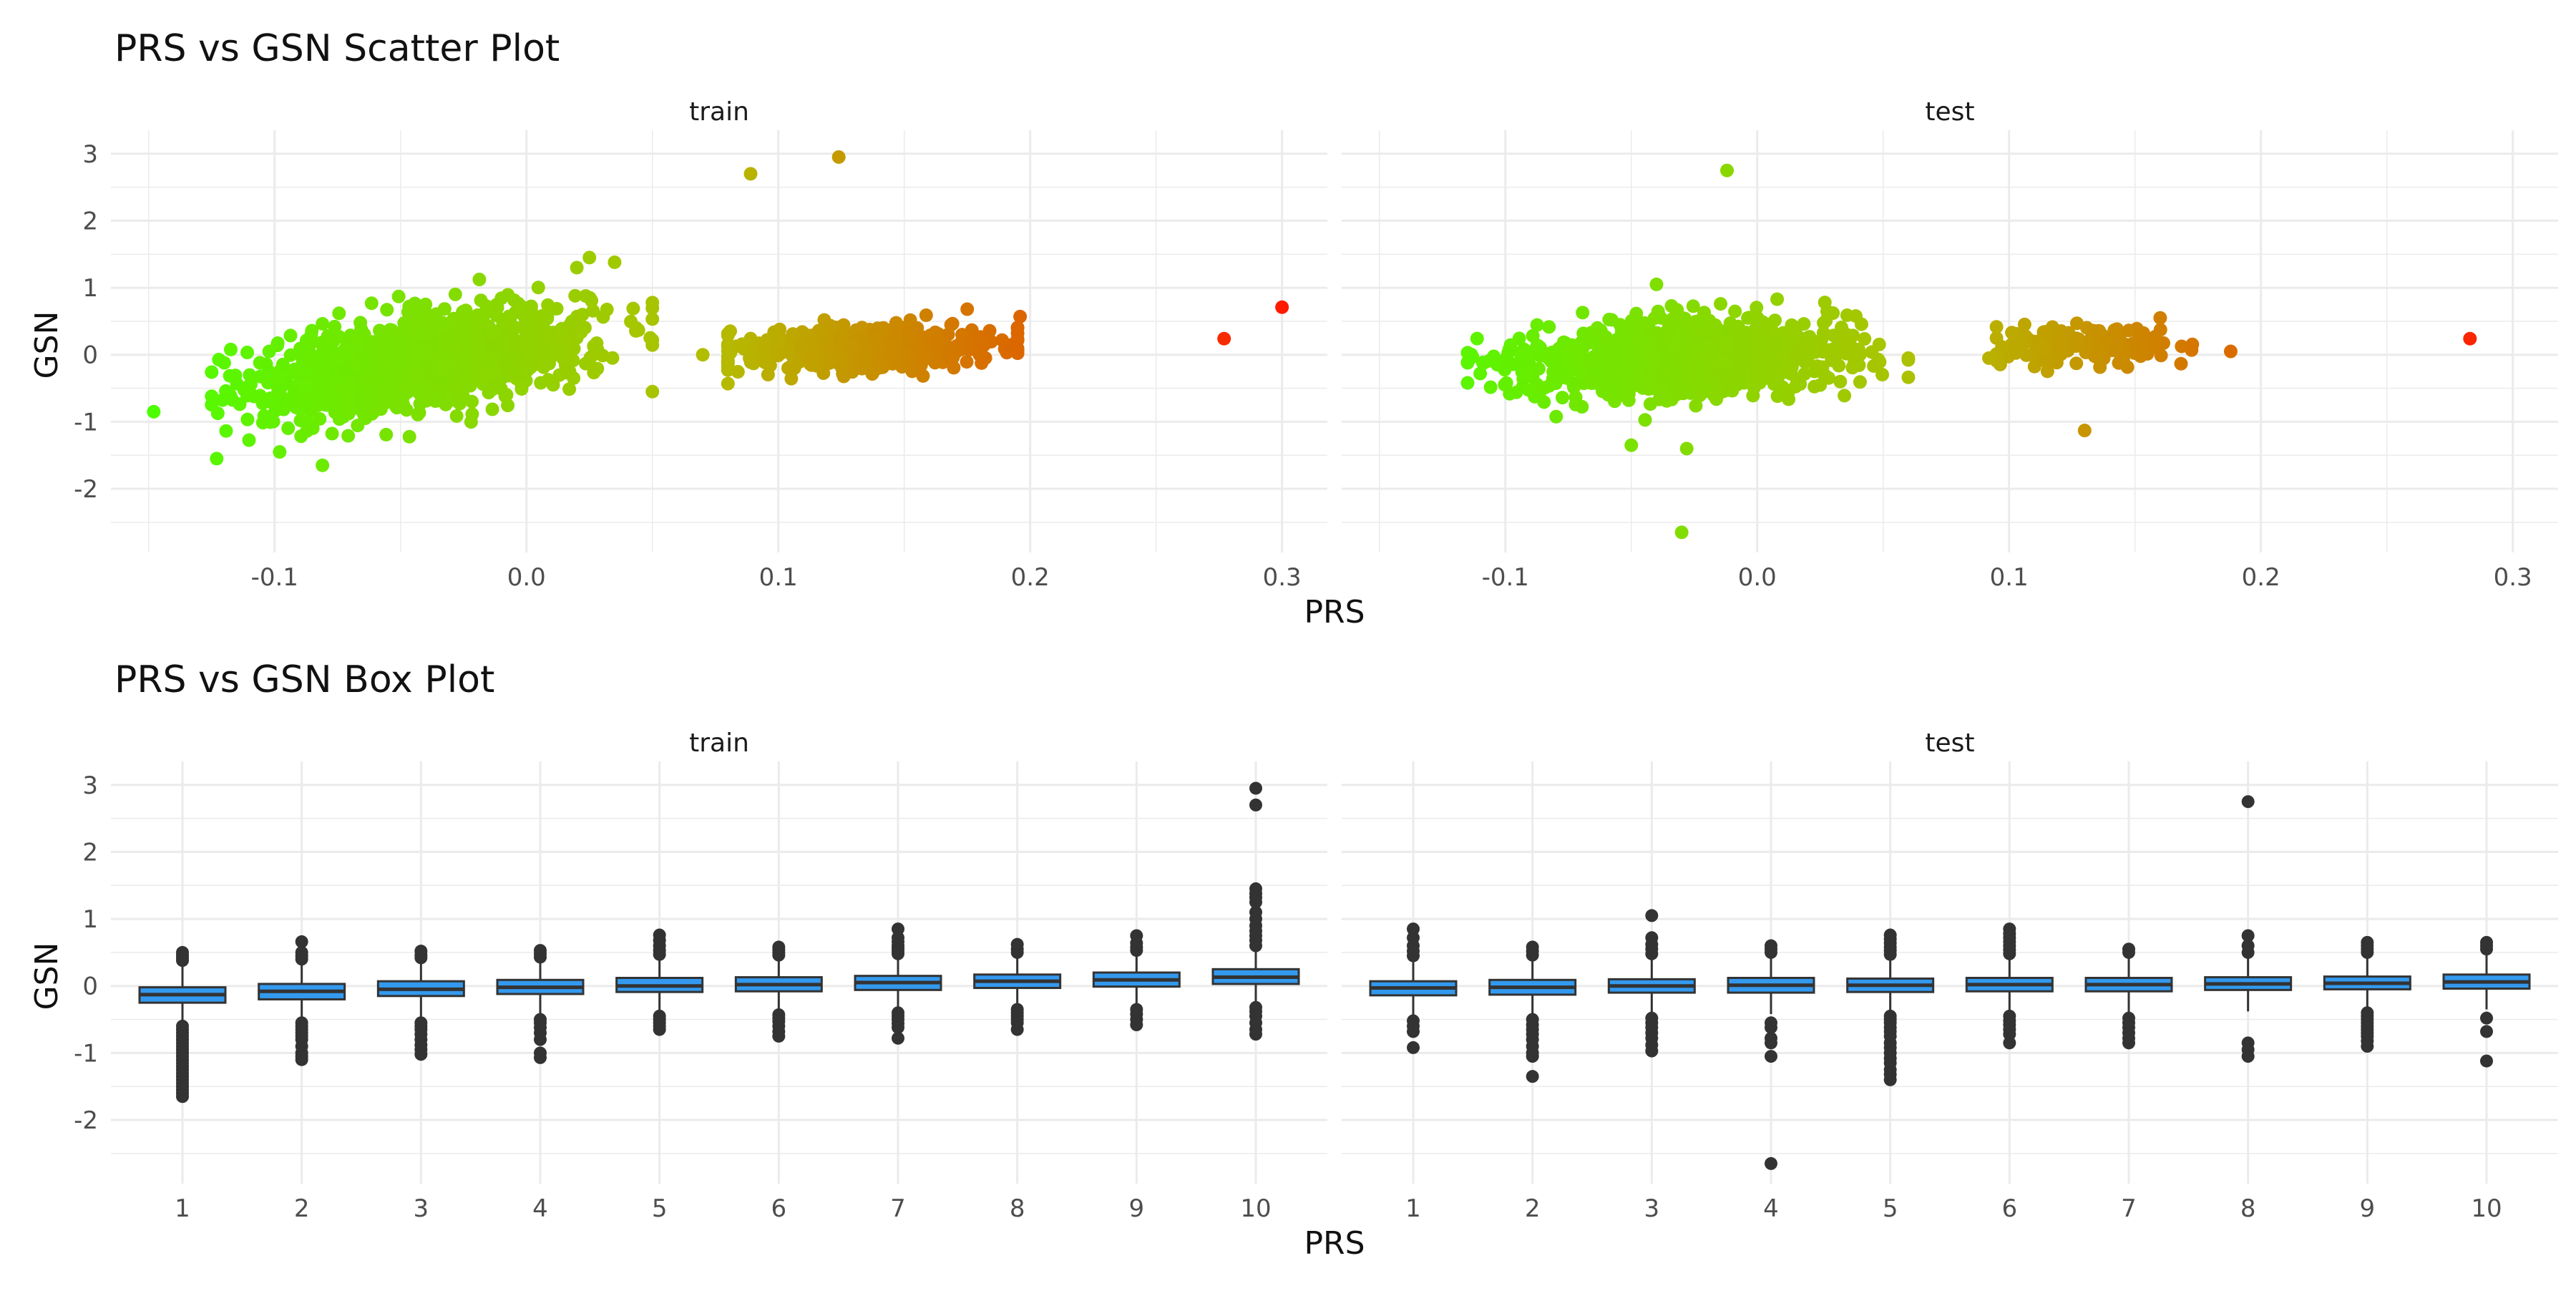  I want to click on scatter-y-tick-label: 1, so click(90, 288).